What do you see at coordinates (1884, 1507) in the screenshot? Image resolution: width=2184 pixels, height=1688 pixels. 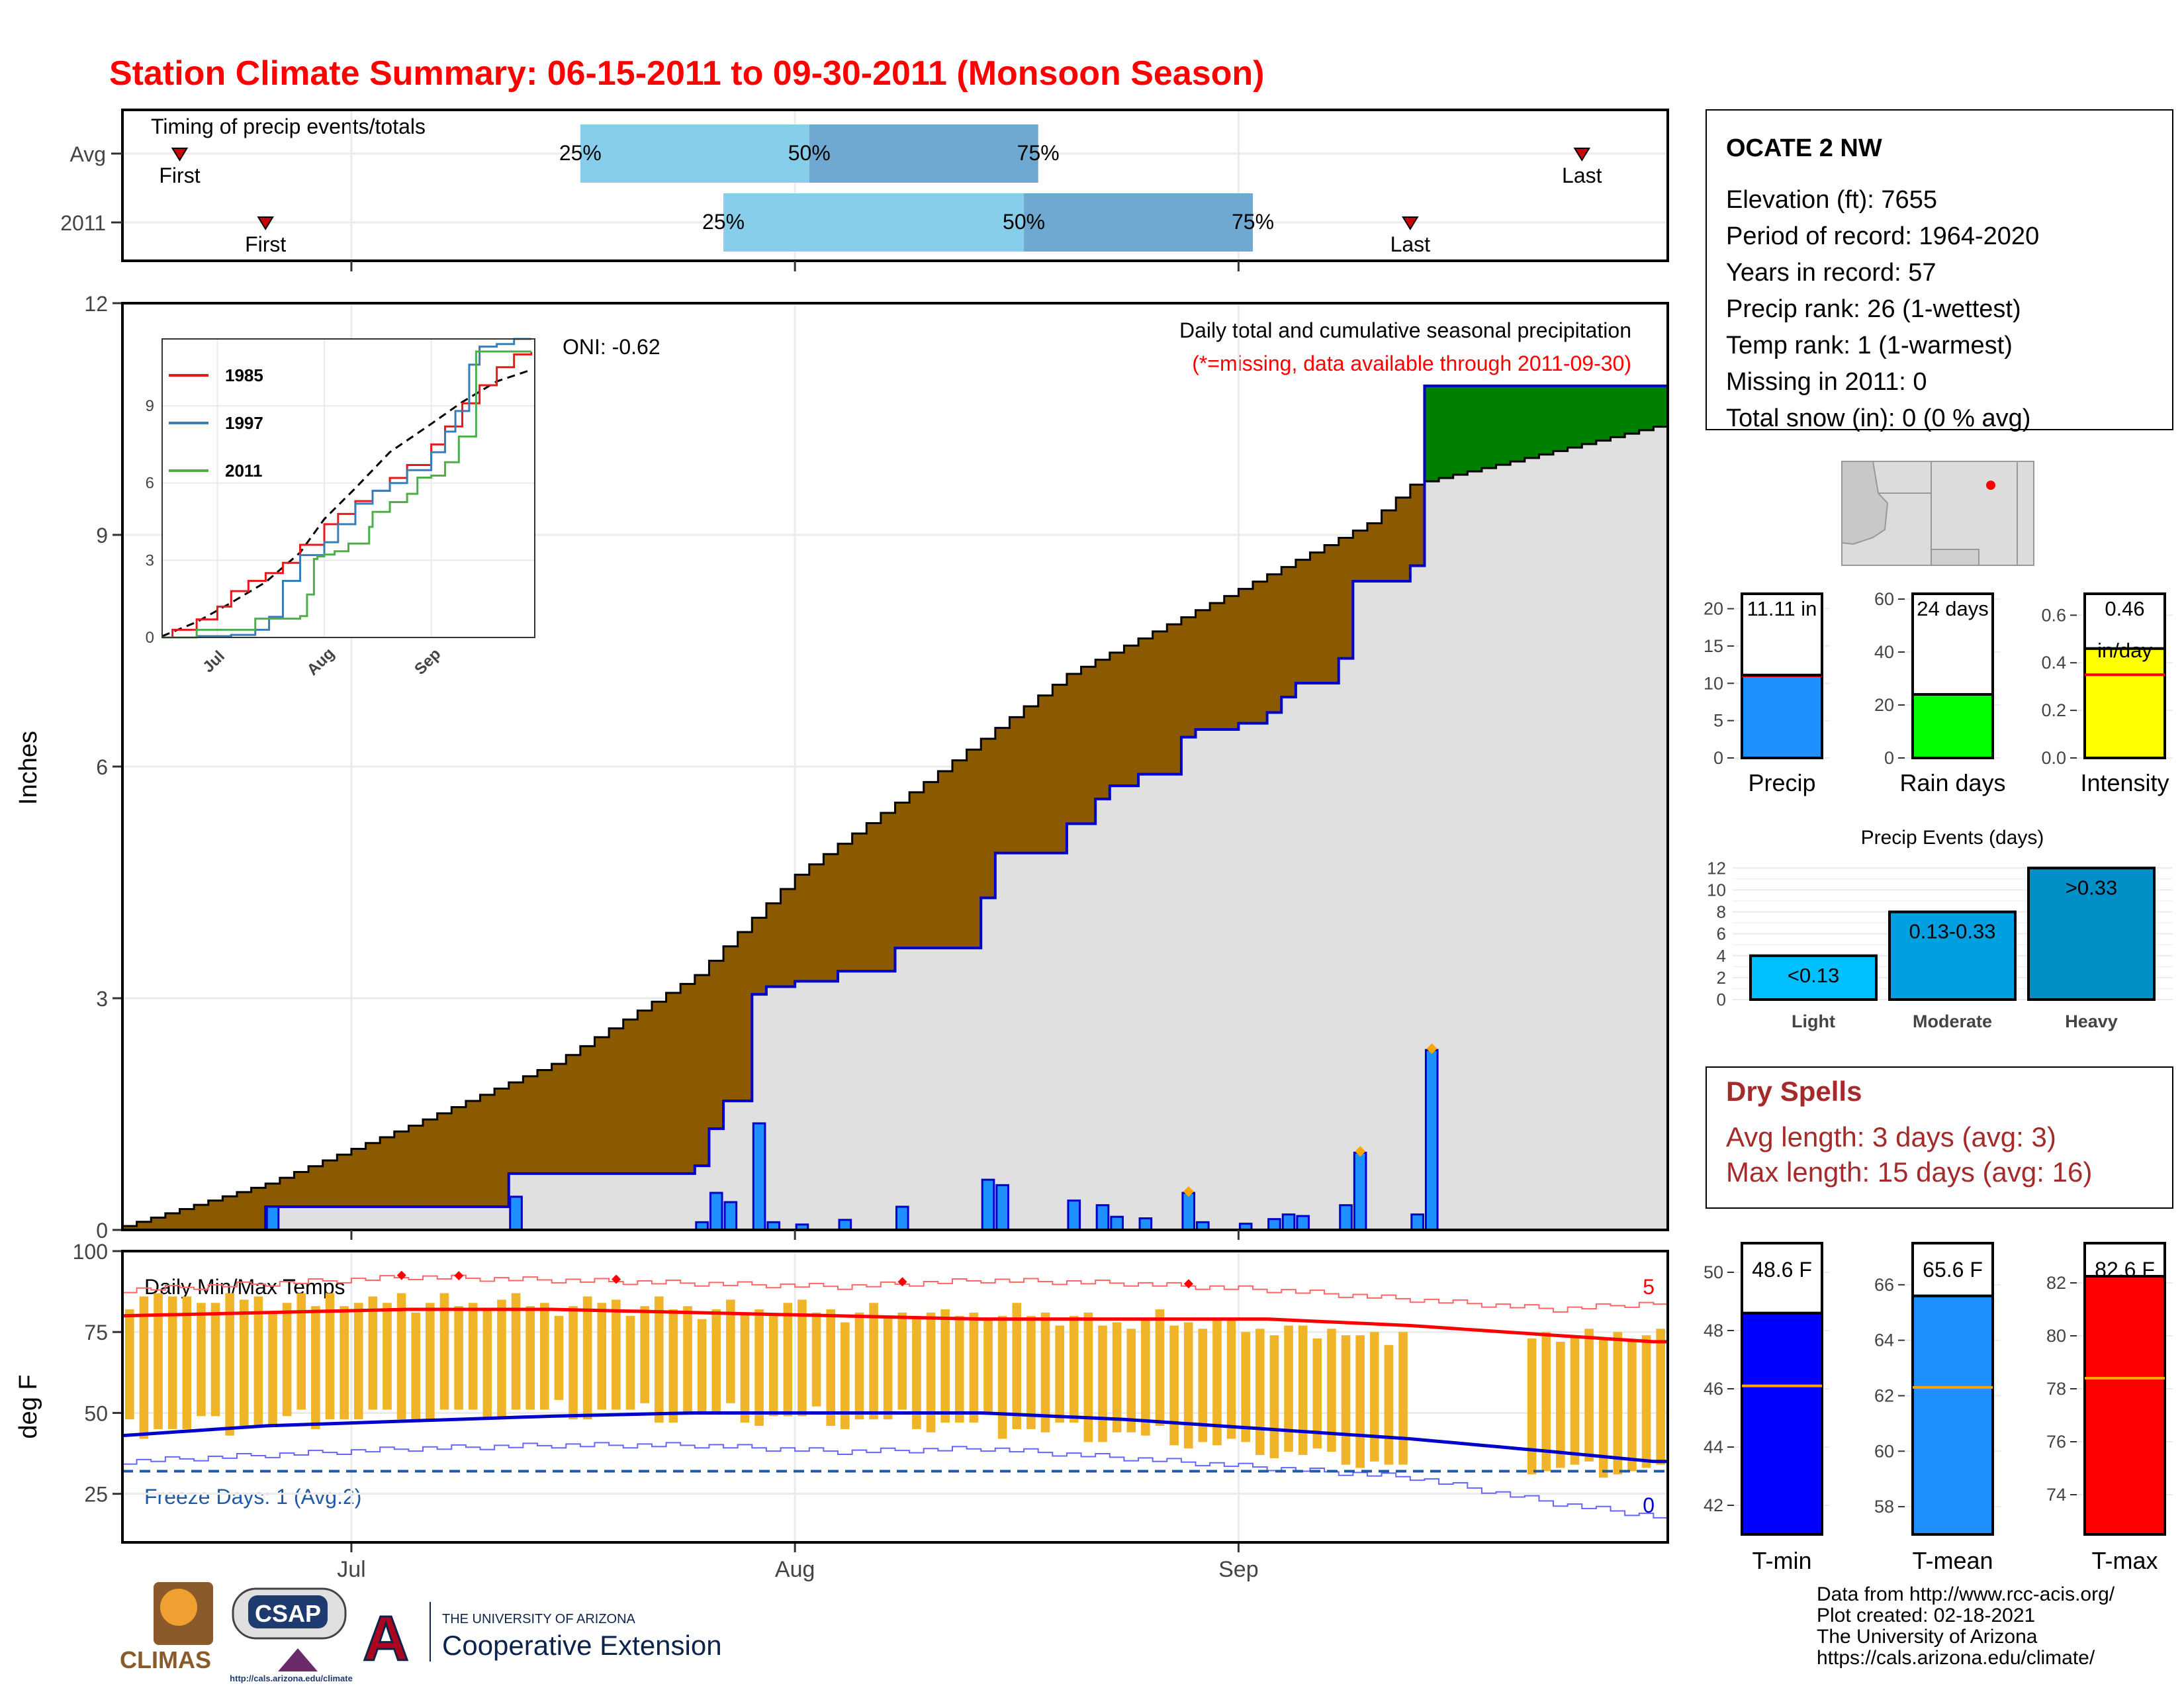 I see `temp-bar-t-mean-y-tick-label: 58` at bounding box center [1884, 1507].